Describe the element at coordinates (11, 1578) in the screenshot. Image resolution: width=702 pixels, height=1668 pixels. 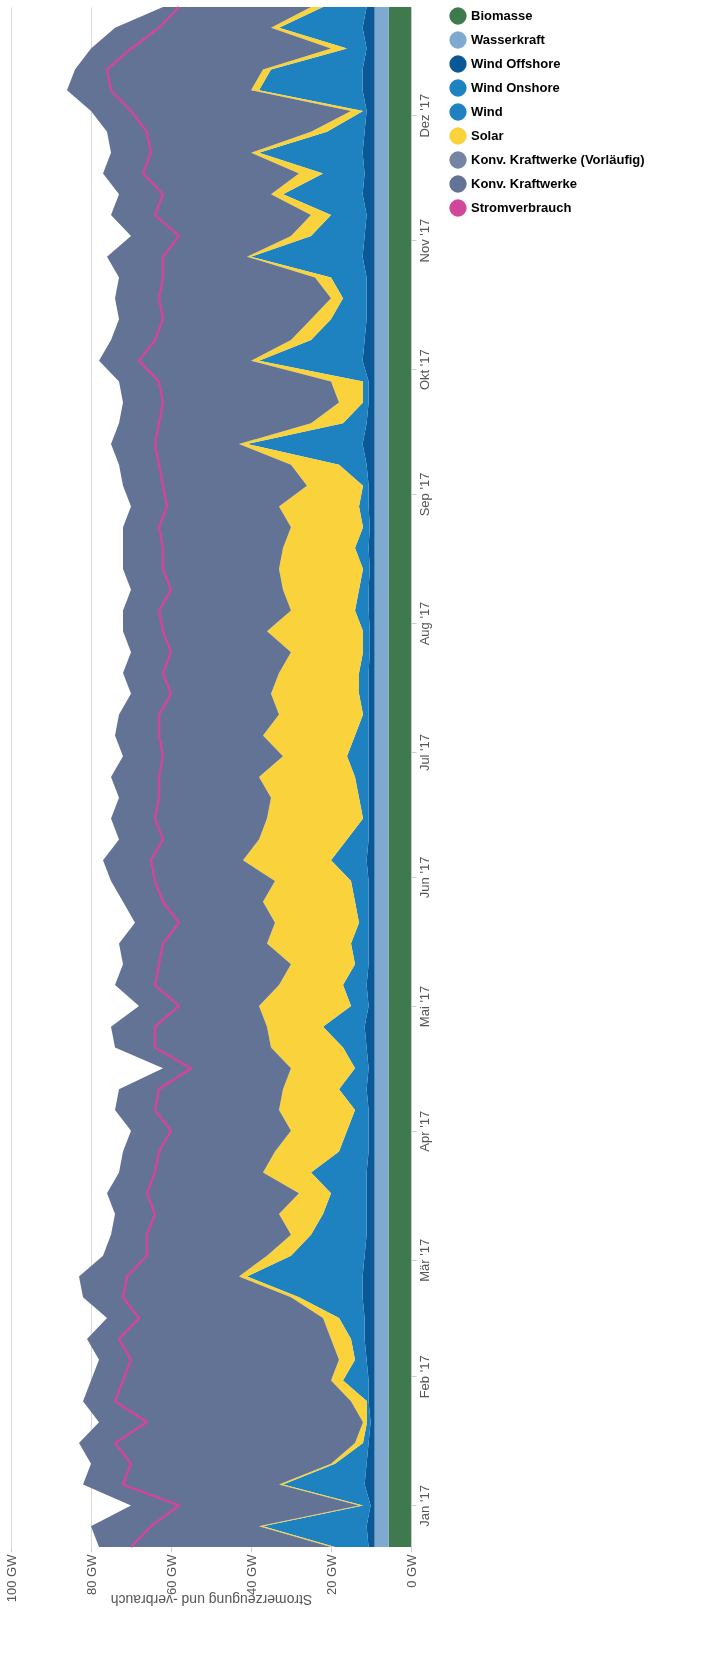
I see `x-tick-label: 100 GW` at that location.